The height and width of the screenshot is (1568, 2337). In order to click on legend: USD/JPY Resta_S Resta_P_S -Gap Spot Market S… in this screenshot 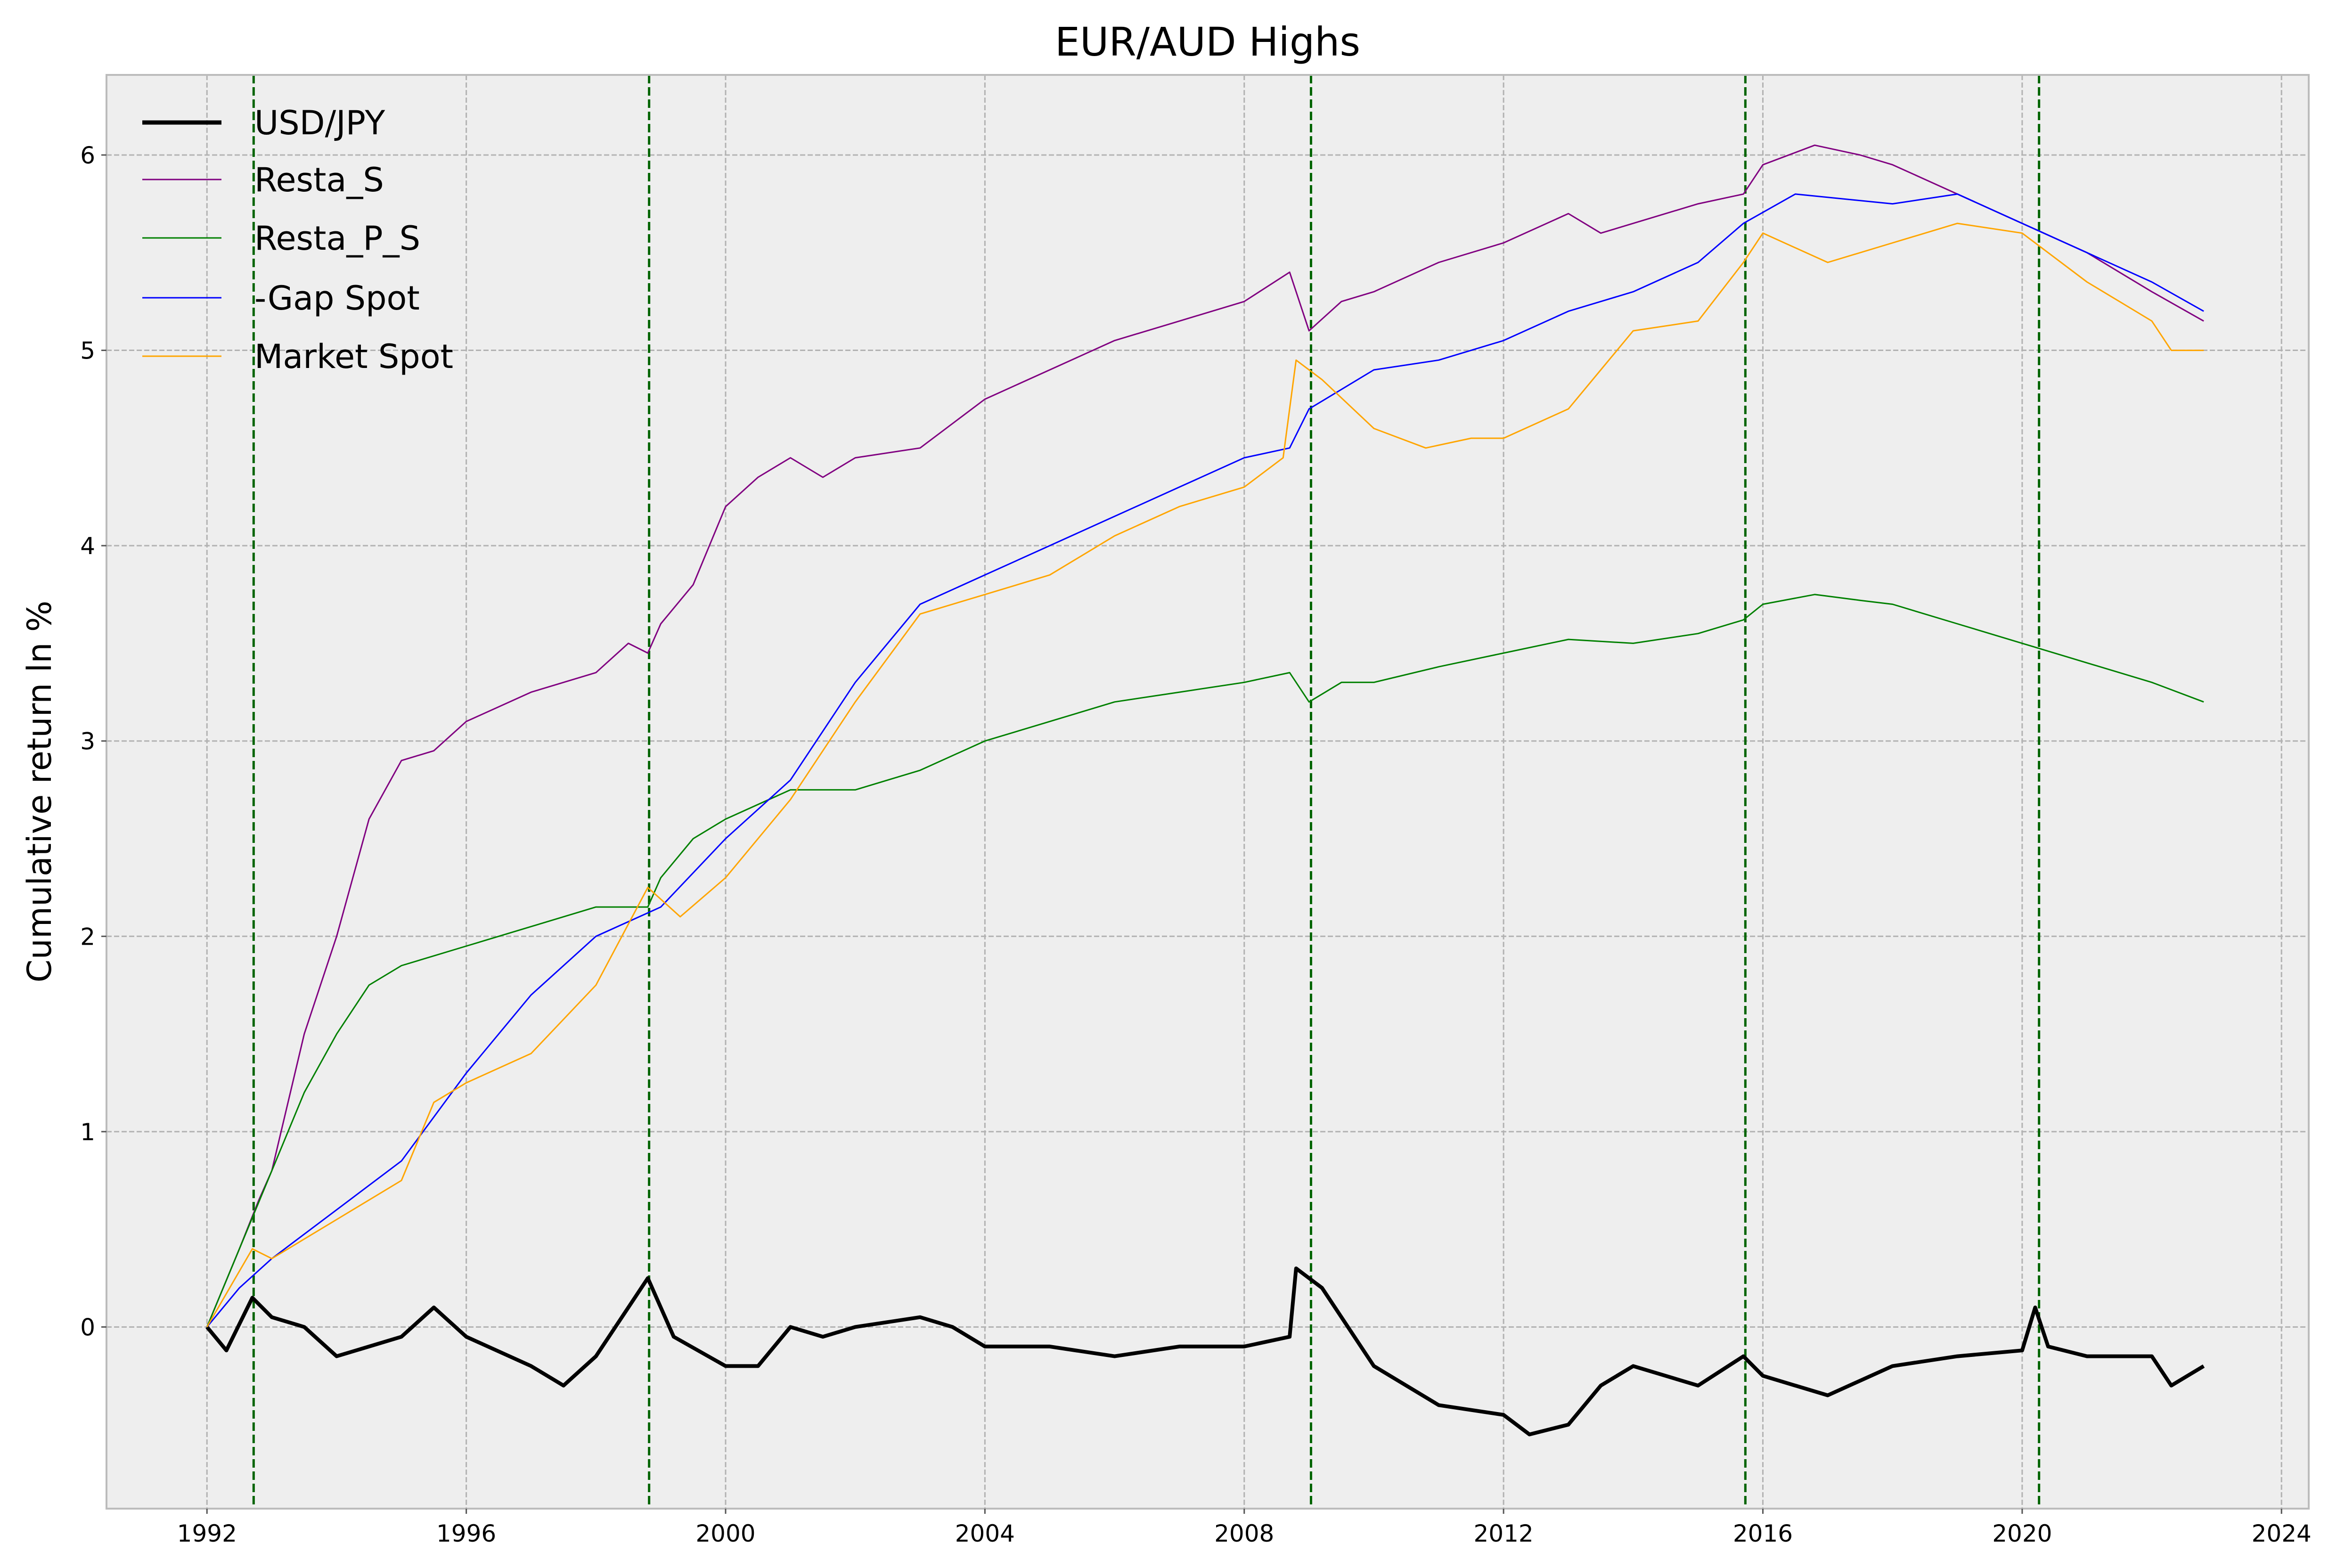, I will do `click(297, 240)`.